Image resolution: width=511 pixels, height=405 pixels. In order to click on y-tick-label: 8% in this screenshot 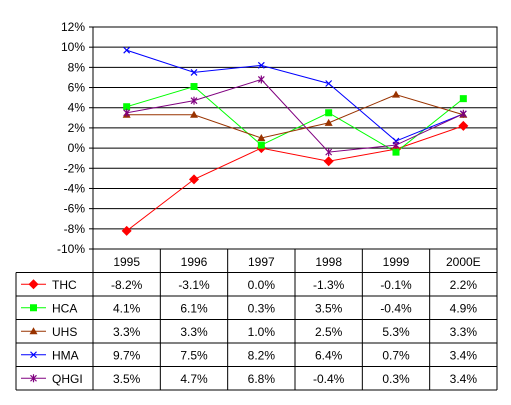, I will do `click(77, 67)`.